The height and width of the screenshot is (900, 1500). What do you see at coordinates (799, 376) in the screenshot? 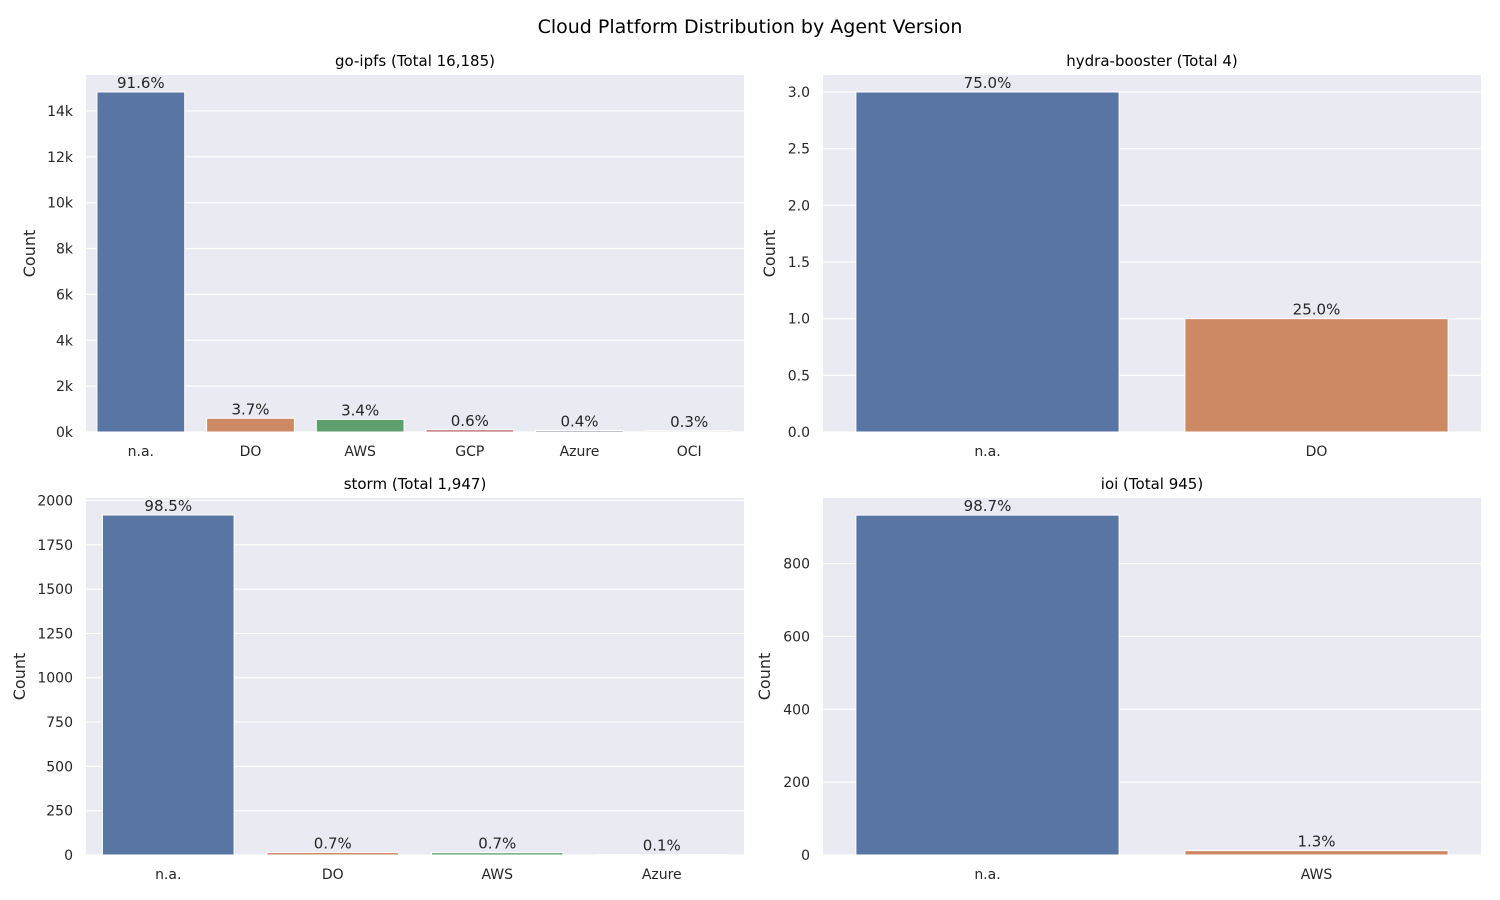
I see `y-tick-label: 0.5` at bounding box center [799, 376].